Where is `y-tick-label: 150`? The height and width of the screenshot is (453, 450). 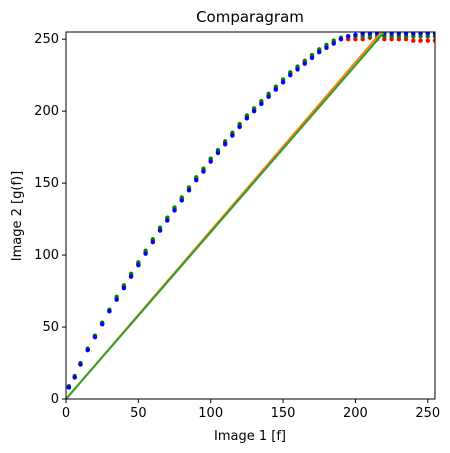 y-tick-label: 150 is located at coordinates (46, 183).